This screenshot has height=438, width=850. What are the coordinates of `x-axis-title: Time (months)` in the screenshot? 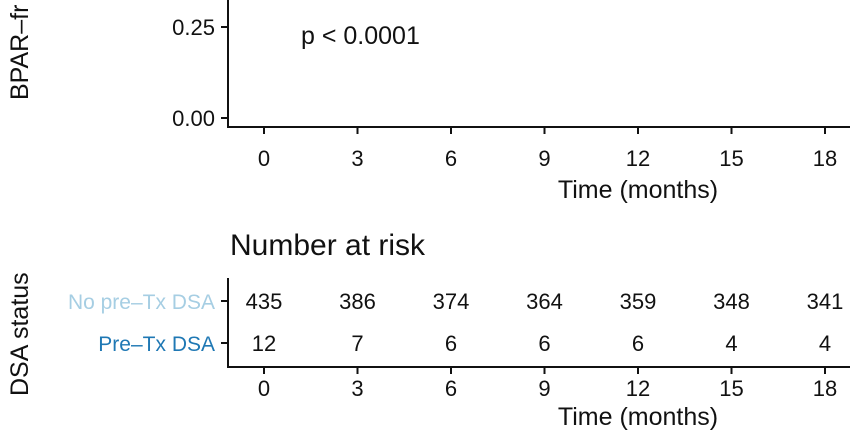 It's located at (638, 190).